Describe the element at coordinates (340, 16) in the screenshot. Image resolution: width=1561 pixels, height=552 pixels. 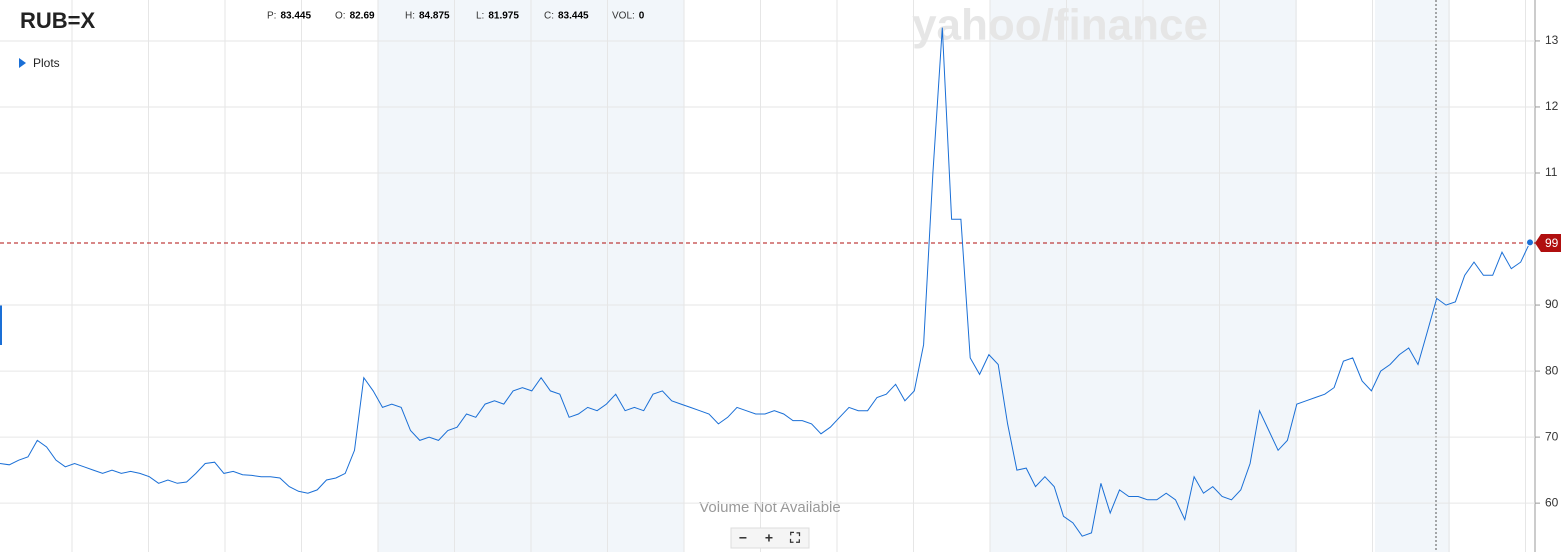
I see `stat-label: O:` at that location.